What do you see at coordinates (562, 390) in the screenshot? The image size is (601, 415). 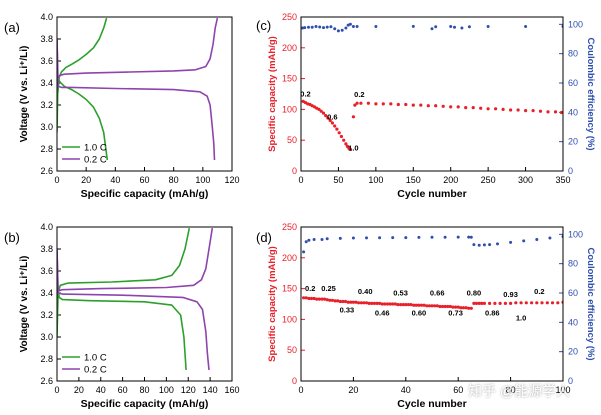 I see `x-tick-label: 100` at bounding box center [562, 390].